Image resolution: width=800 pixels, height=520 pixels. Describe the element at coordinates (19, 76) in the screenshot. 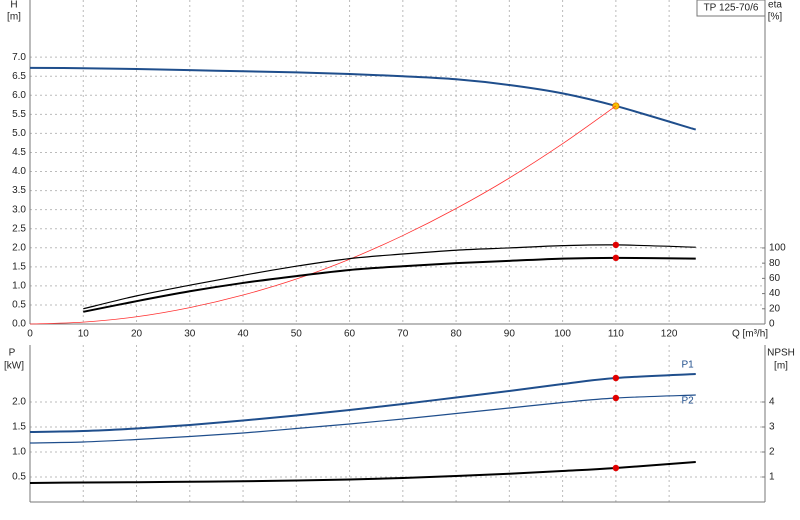

I see `y-tick-label: 6.5` at that location.